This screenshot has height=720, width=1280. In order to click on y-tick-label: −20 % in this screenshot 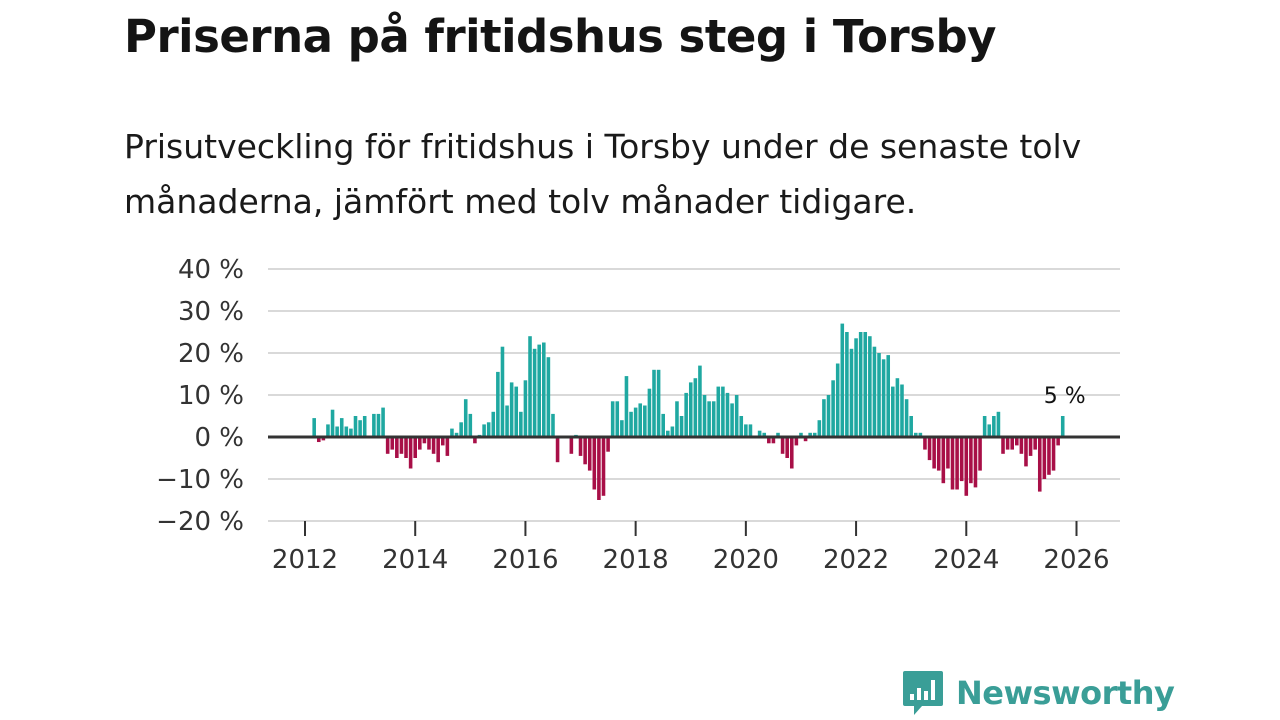, I will do `click(200, 522)`.